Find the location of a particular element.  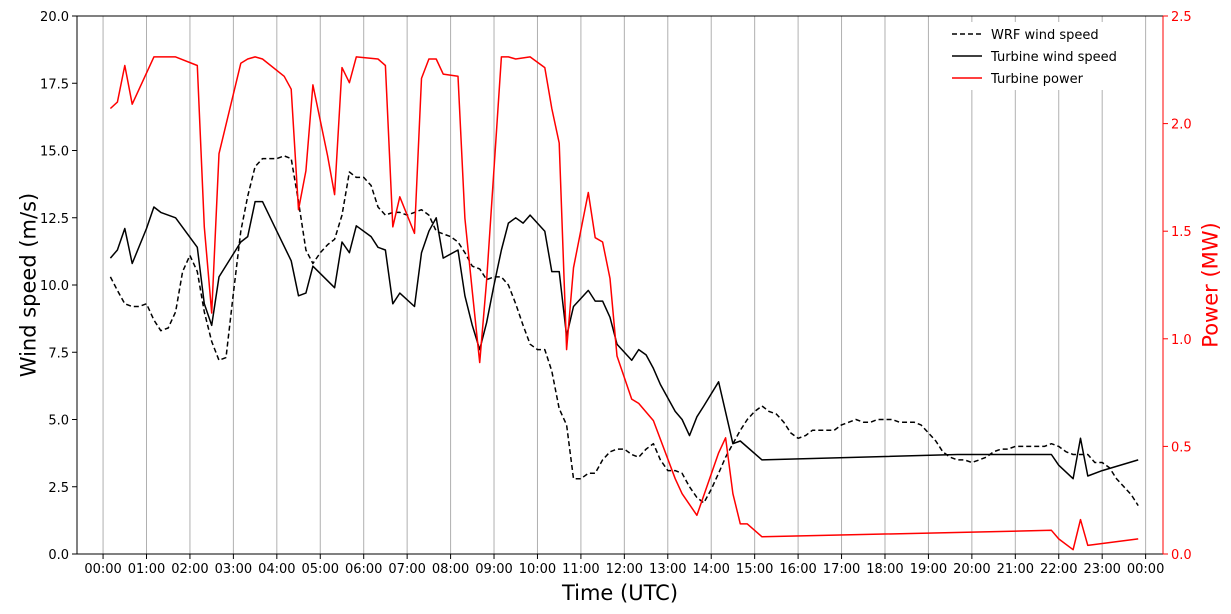

y-right-tick-label: 1.5 is located at coordinates (1181, 232).